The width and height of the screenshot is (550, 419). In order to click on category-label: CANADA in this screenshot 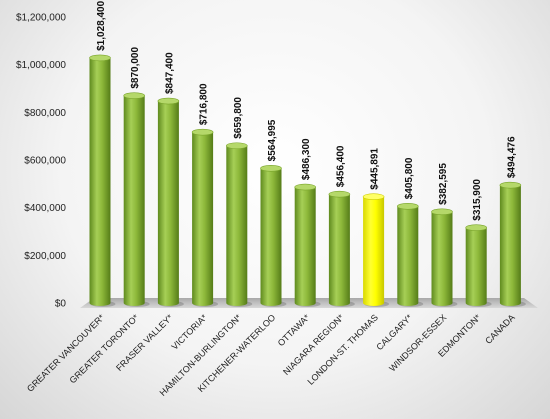, I will do `click(500, 329)`.